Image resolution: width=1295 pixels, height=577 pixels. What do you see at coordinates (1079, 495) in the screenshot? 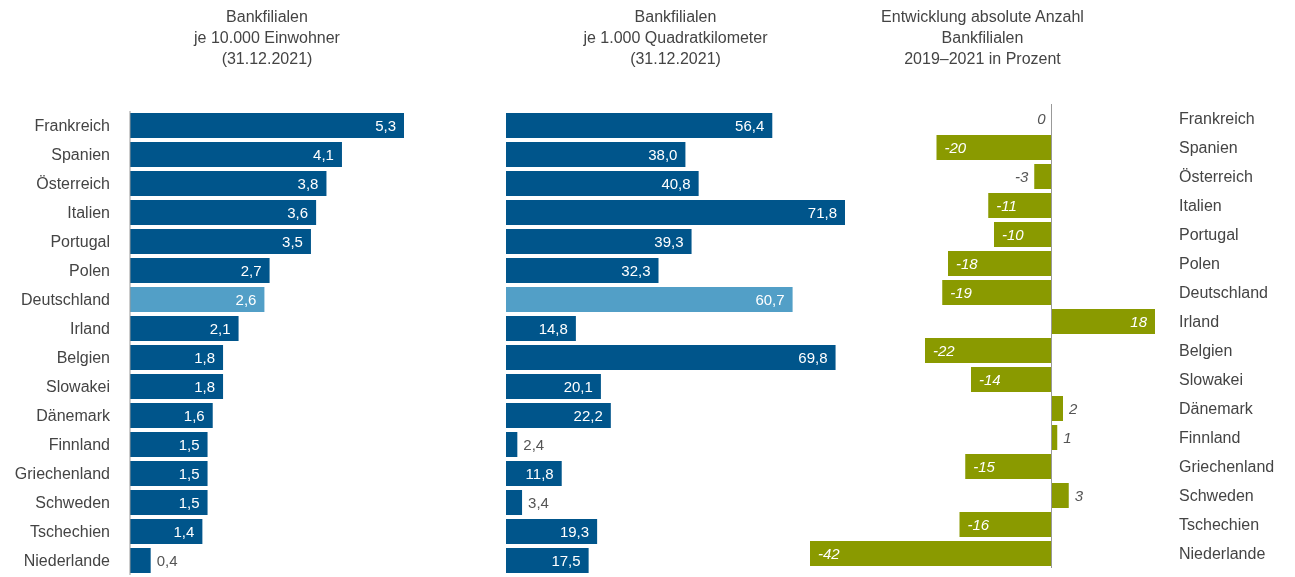
I see `data-label: 3` at bounding box center [1079, 495].